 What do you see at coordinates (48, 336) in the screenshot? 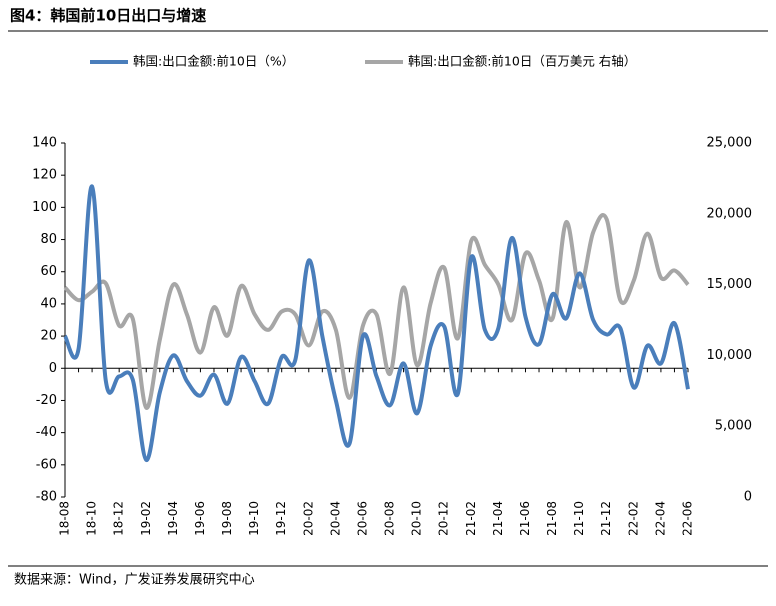
I see `y-tick-label: 20` at bounding box center [48, 336].